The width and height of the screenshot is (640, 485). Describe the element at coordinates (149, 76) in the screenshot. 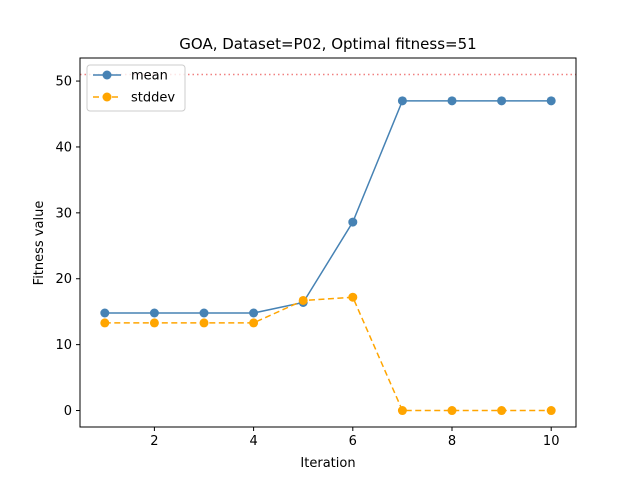

I see `legend-label-mean: mean` at that location.